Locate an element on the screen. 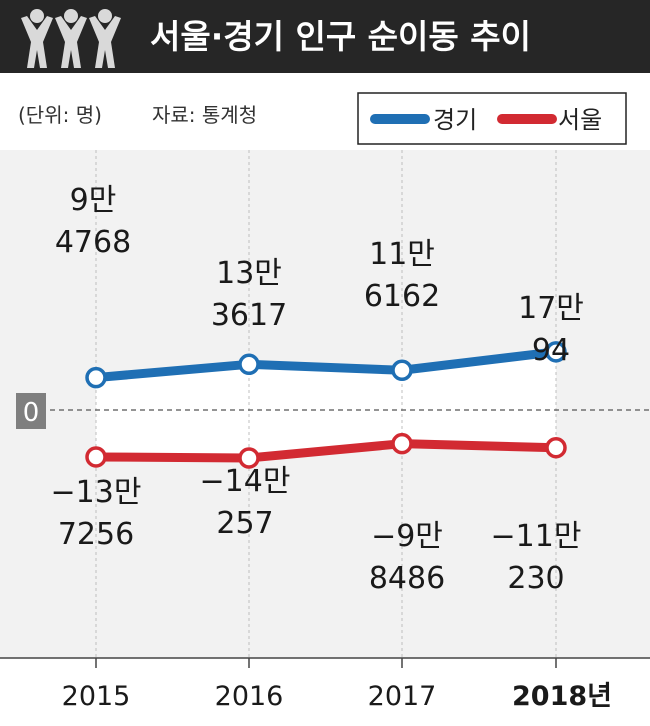  data-label-gyeonggi-1-bottom: 3617 is located at coordinates (249, 315).